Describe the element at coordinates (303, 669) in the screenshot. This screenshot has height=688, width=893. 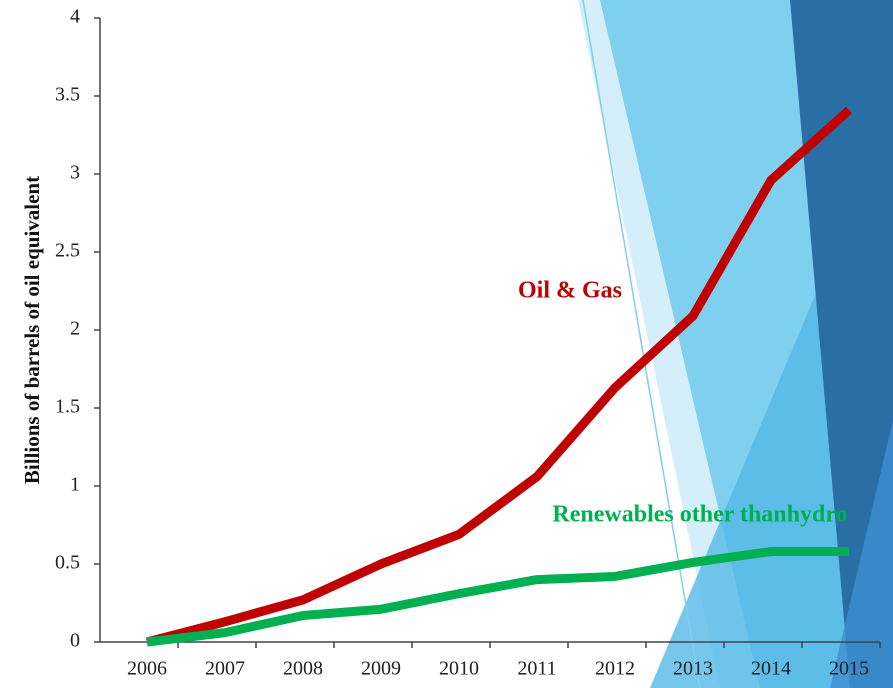
I see `x-tick-label: 2008` at that location.